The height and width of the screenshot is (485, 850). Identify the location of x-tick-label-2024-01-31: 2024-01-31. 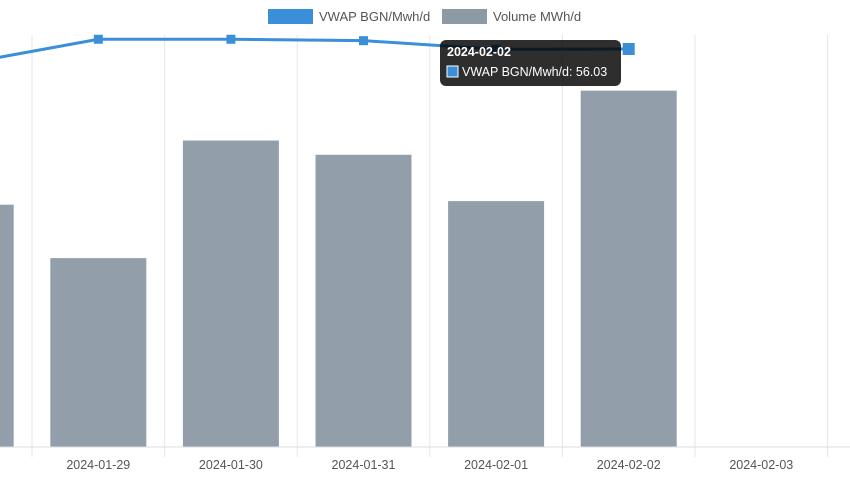
(364, 465).